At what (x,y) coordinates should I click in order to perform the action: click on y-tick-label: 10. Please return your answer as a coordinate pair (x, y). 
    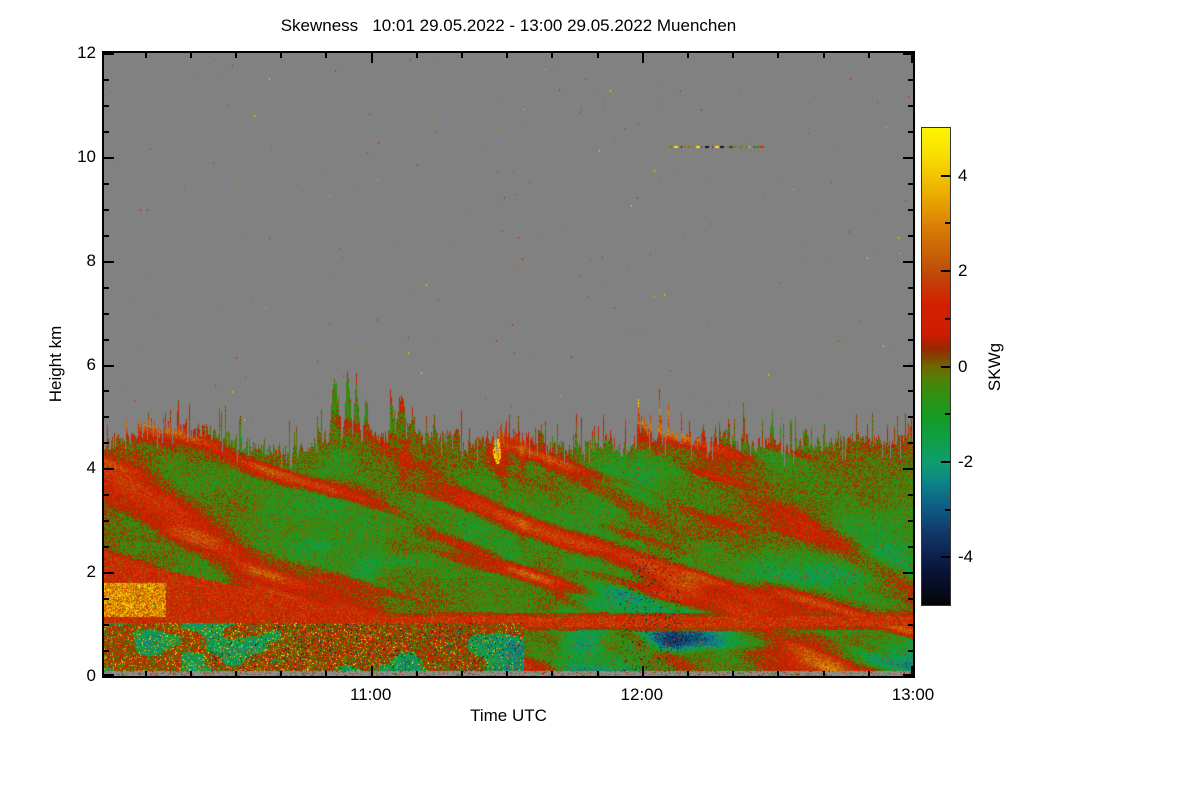
    Looking at the image, I should click on (86, 156).